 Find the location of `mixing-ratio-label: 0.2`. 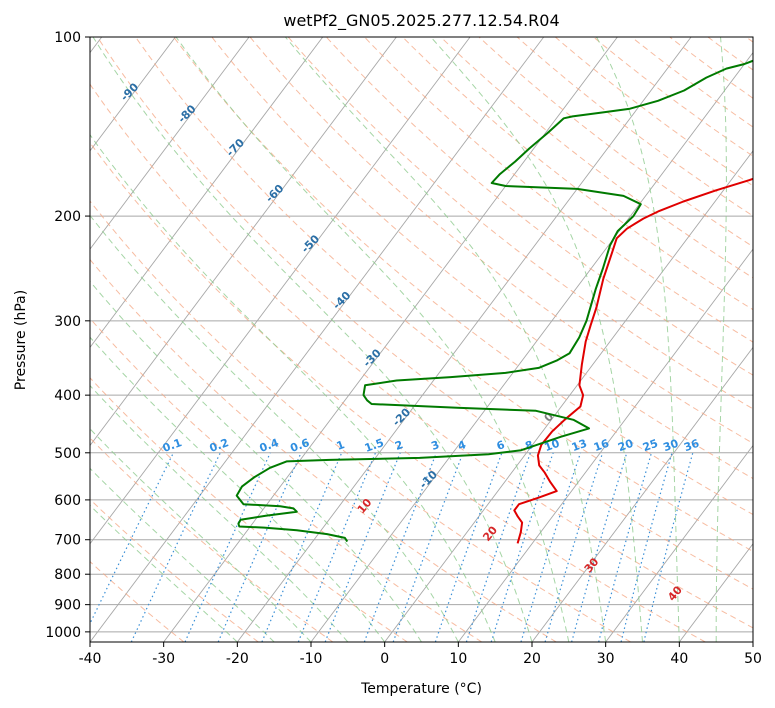

mixing-ratio-label: 0.2 is located at coordinates (219, 445).